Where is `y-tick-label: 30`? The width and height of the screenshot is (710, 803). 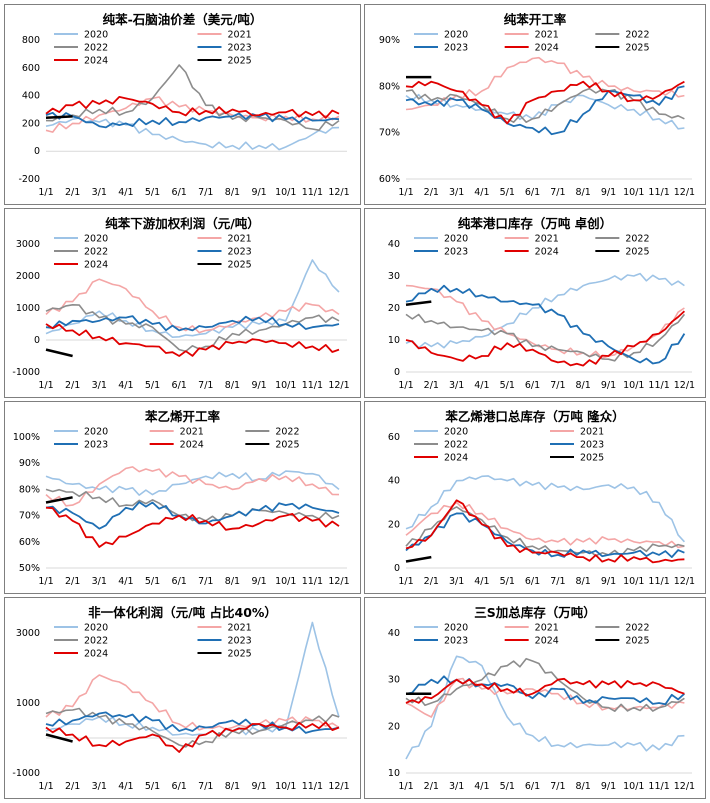
y-tick-label: 30 is located at coordinates (394, 276).